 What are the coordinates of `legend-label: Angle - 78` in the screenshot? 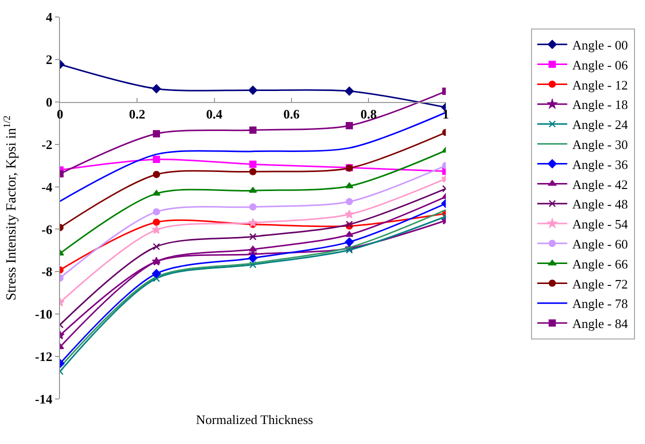 It's located at (600, 304).